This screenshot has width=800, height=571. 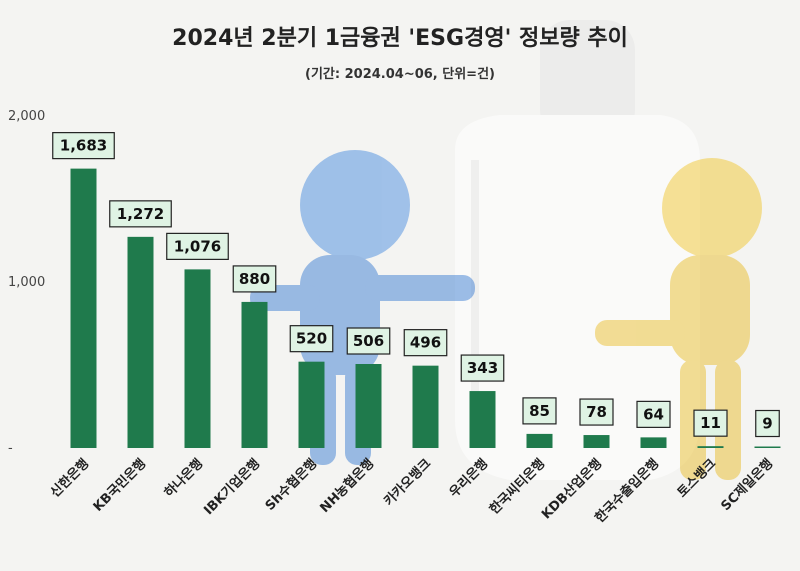 I want to click on data-label: 85, so click(x=539, y=411).